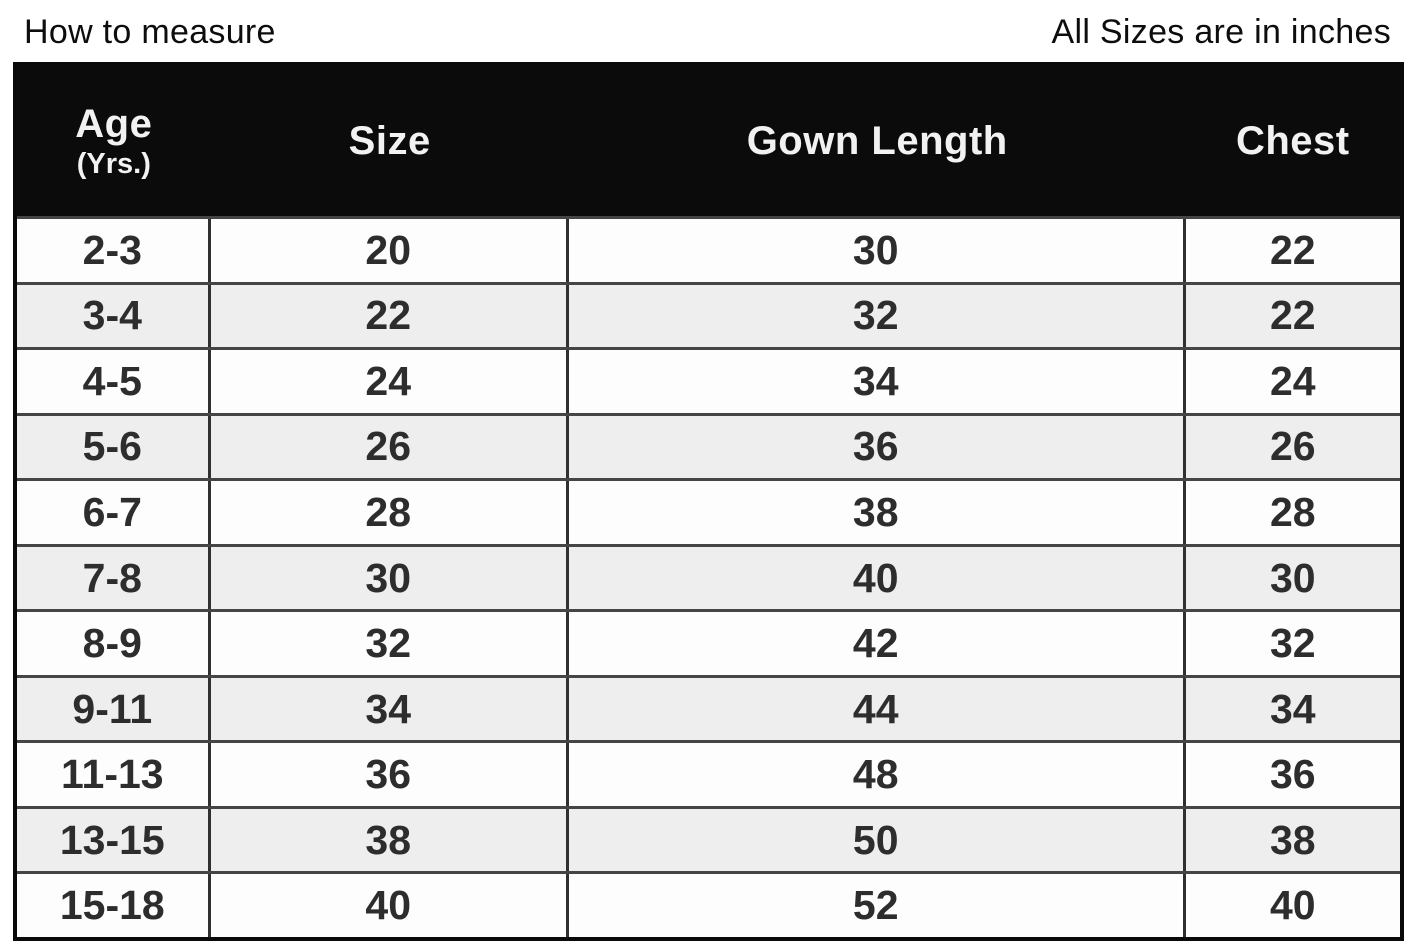 This screenshot has width=1417, height=945. What do you see at coordinates (114, 381) in the screenshot?
I see `cell-age: 4-5` at bounding box center [114, 381].